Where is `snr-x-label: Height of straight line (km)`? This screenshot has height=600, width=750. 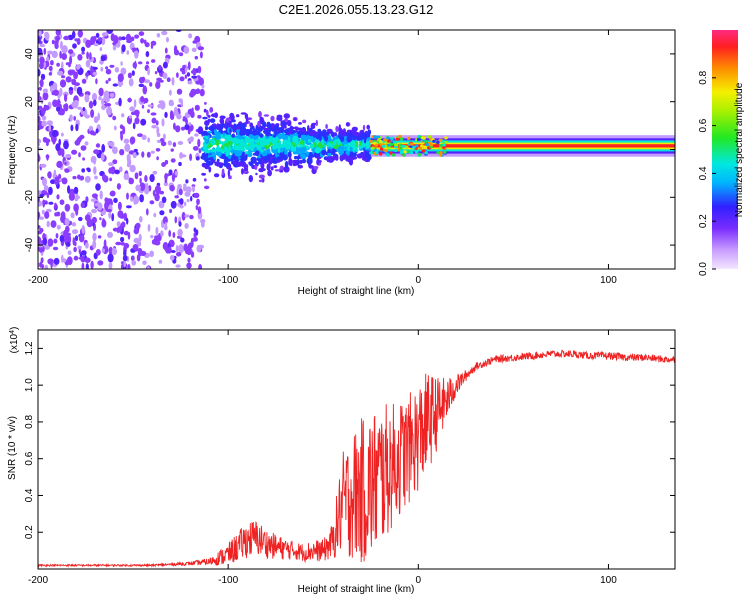 snr-x-label: Height of straight line (km) is located at coordinates (356, 589).